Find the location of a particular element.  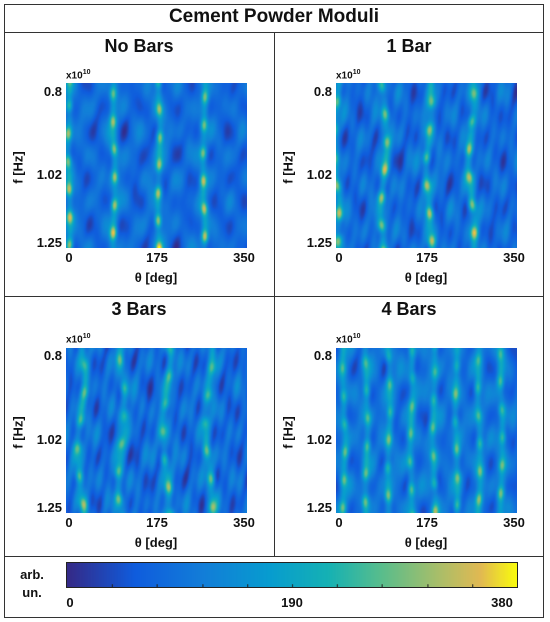

panel-title-3-bars: 3 Bars is located at coordinates (139, 309).